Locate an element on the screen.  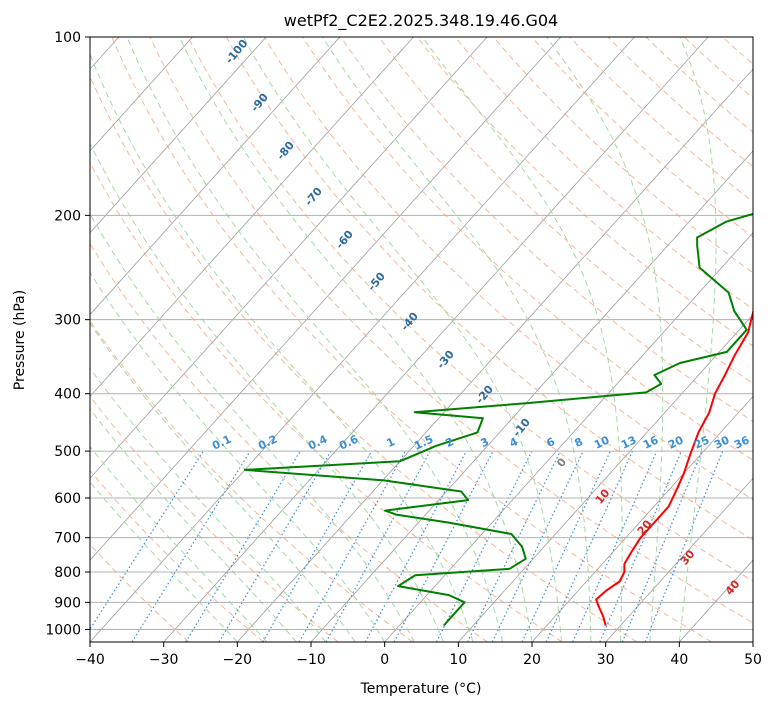
y-tick-label: 1000 is located at coordinates (63, 630).